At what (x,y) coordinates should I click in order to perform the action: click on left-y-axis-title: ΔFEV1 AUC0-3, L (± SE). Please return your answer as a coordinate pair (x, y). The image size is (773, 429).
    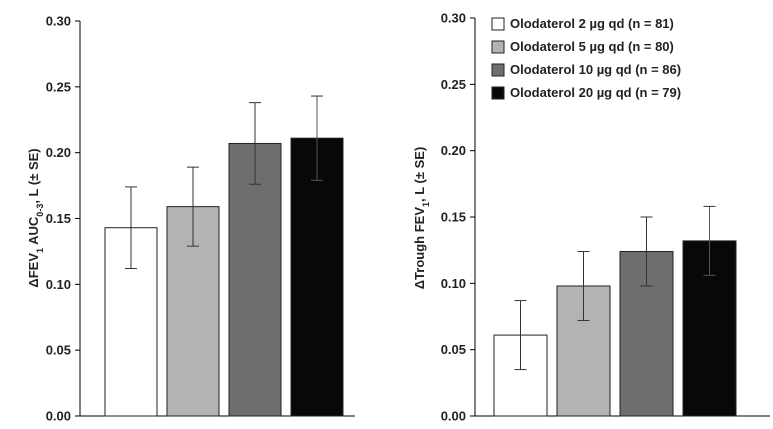
    Looking at the image, I should click on (35, 217).